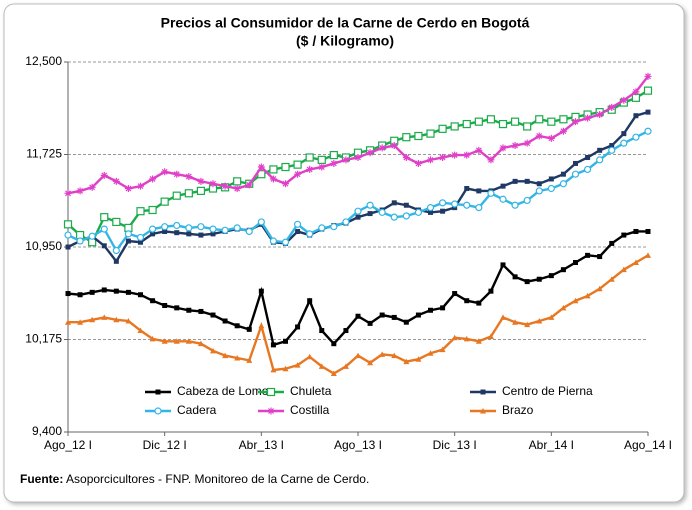 This screenshot has height=510, width=692. I want to click on y-tick-label: 12,500, so click(43, 61).